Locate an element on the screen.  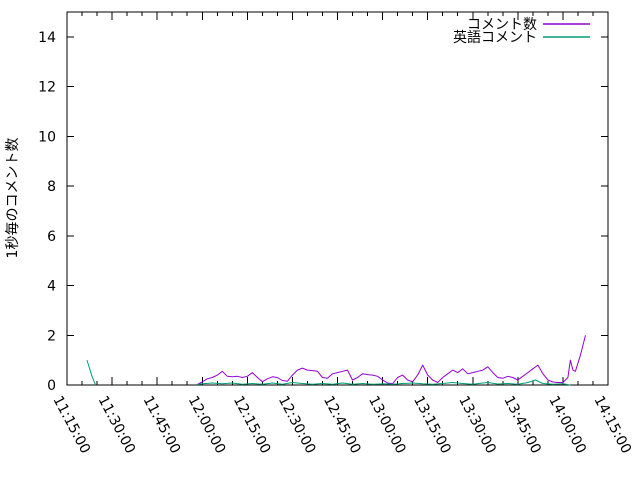
y-axis-tick-label: 0 is located at coordinates (51, 386).